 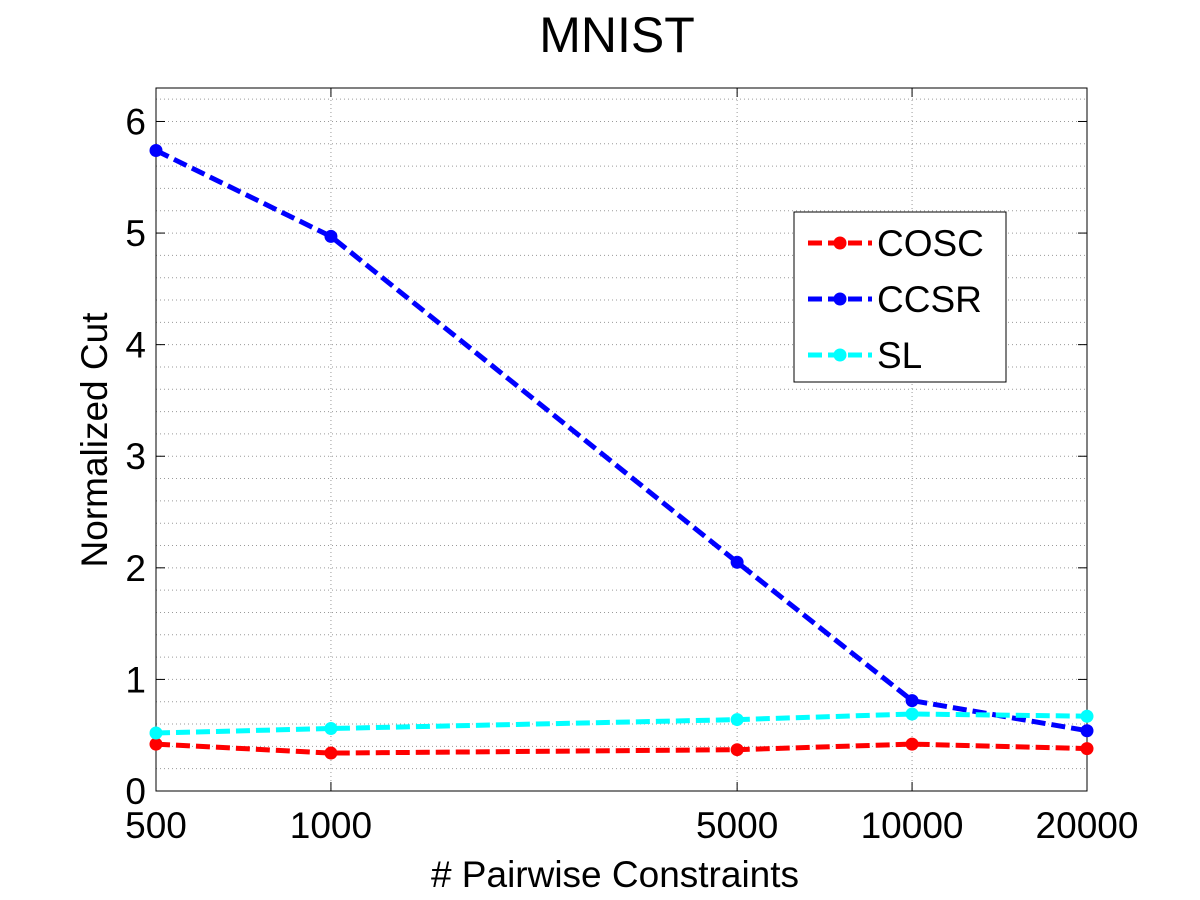 What do you see at coordinates (621, 748) in the screenshot?
I see `series-cosc` at bounding box center [621, 748].